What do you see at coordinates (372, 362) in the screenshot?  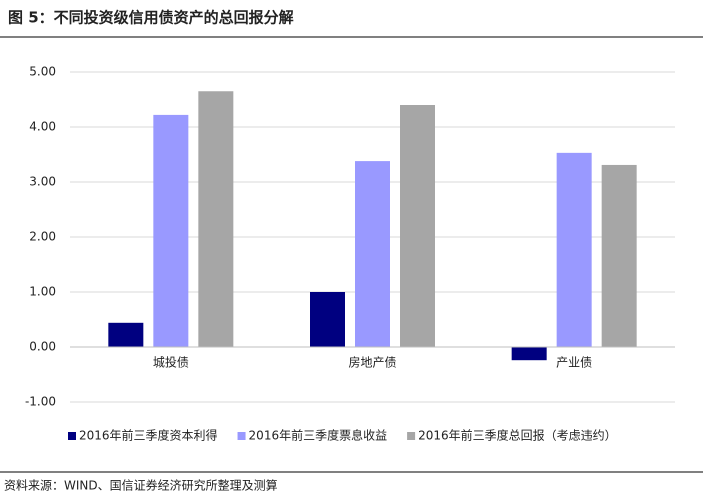 I see `x-tick-label: 房地产债` at bounding box center [372, 362].